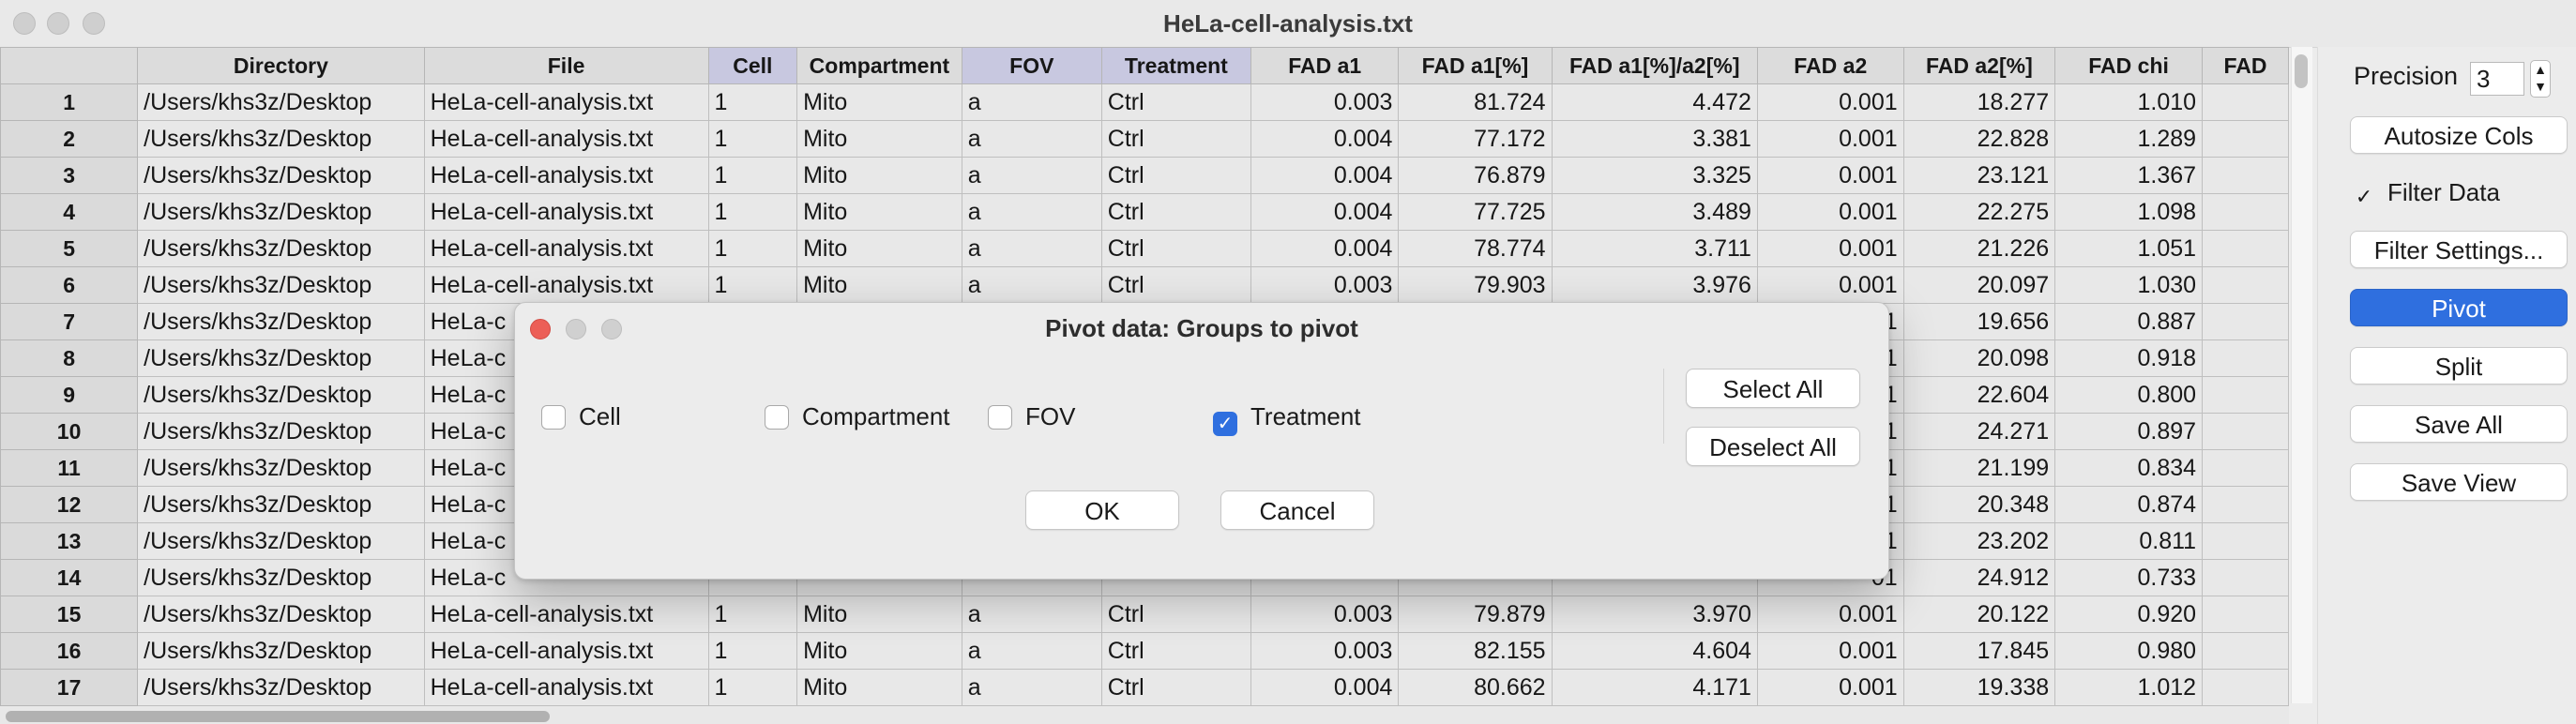  What do you see at coordinates (1979, 577) in the screenshot?
I see `table-cell: 24.912` at bounding box center [1979, 577].